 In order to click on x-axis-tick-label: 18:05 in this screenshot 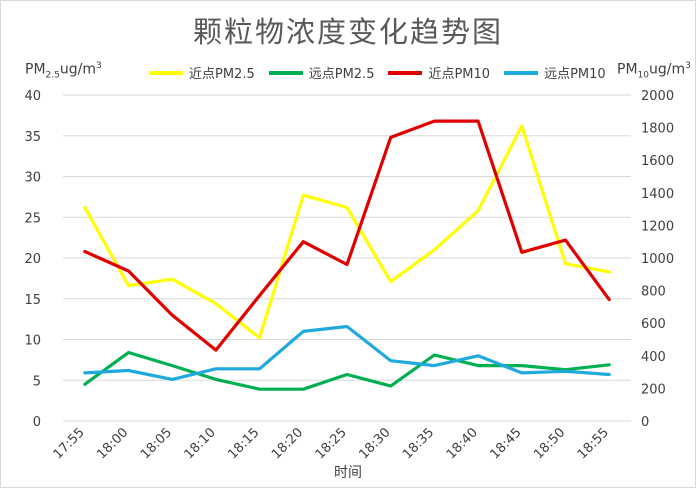, I will do `click(156, 443)`.